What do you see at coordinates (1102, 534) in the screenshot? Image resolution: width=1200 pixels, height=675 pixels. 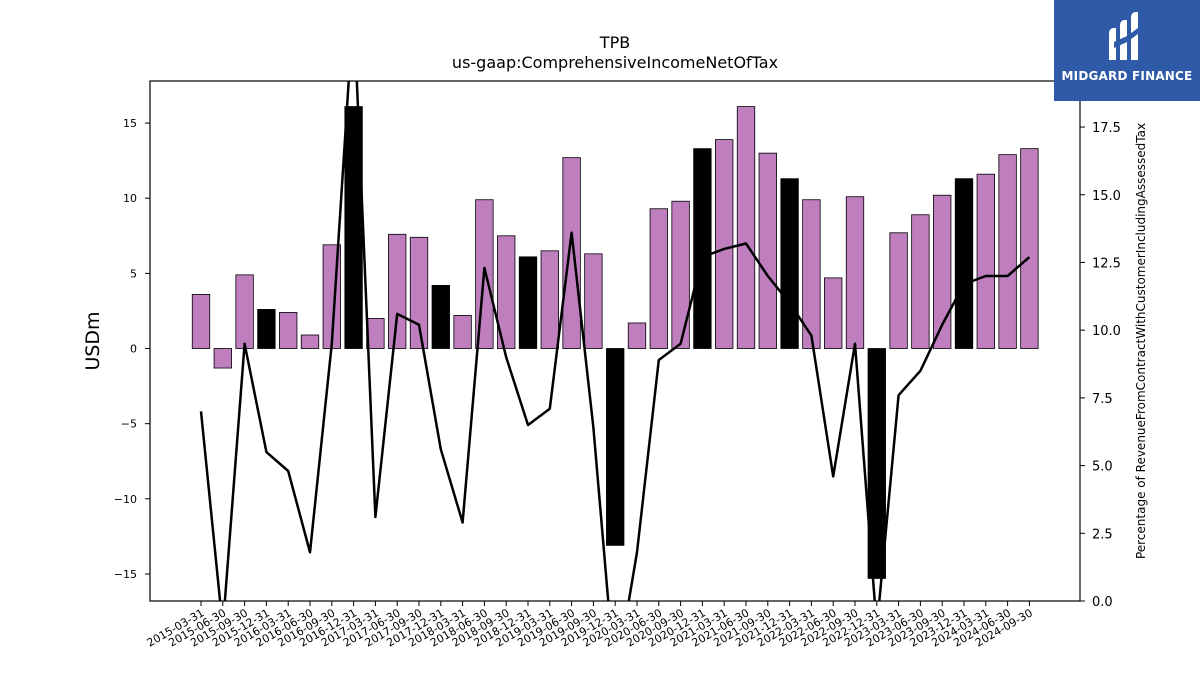 I see `y2-tick-label: 2.5` at bounding box center [1102, 534].